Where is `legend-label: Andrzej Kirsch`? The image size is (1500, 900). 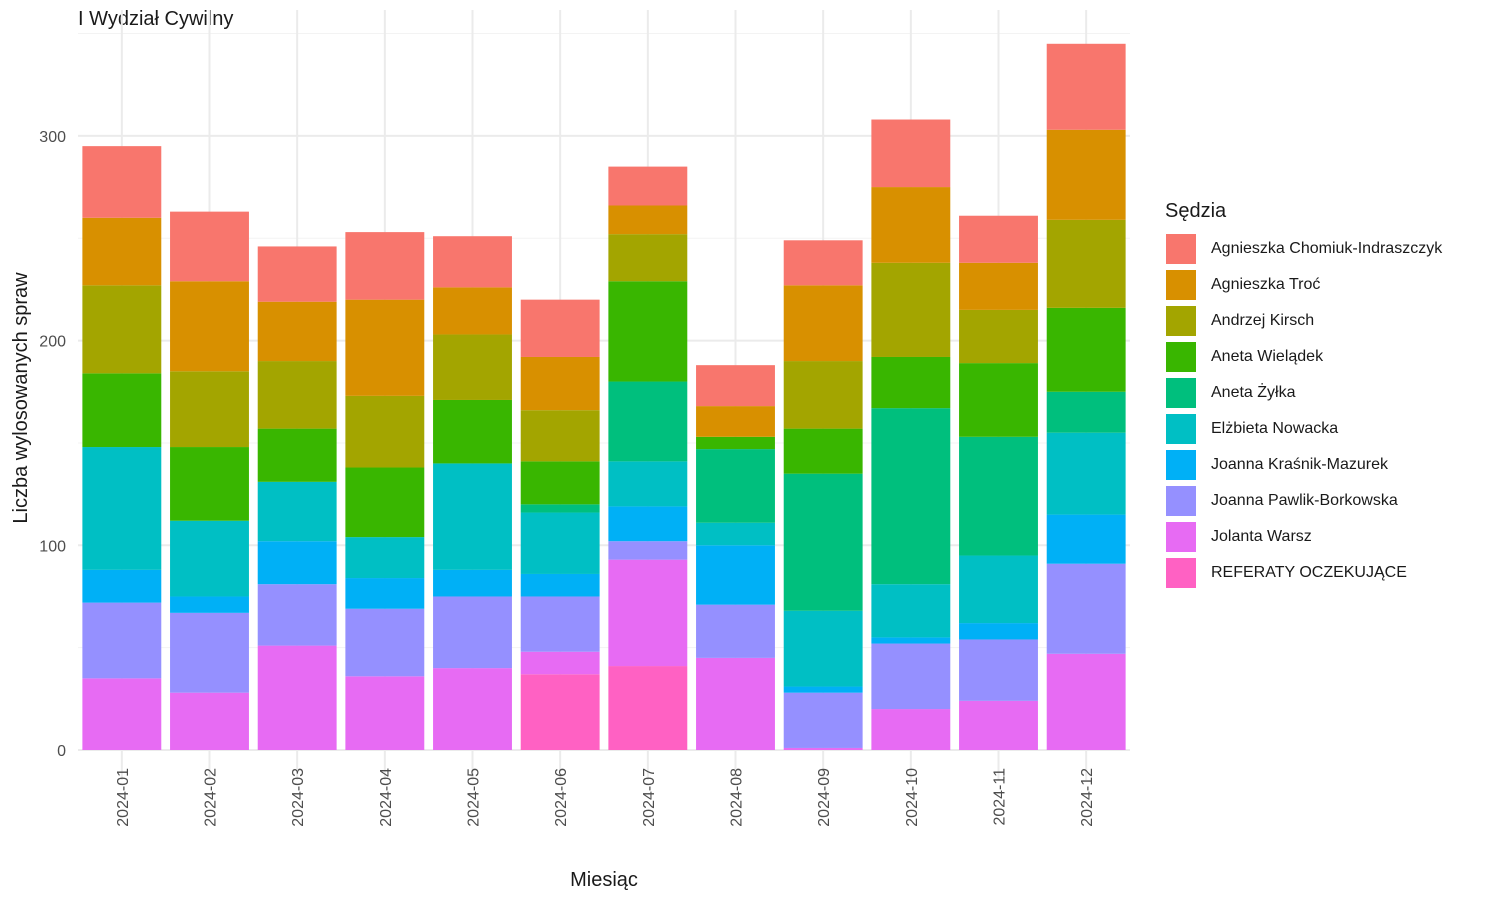
legend-label: Andrzej Kirsch is located at coordinates (1263, 320).